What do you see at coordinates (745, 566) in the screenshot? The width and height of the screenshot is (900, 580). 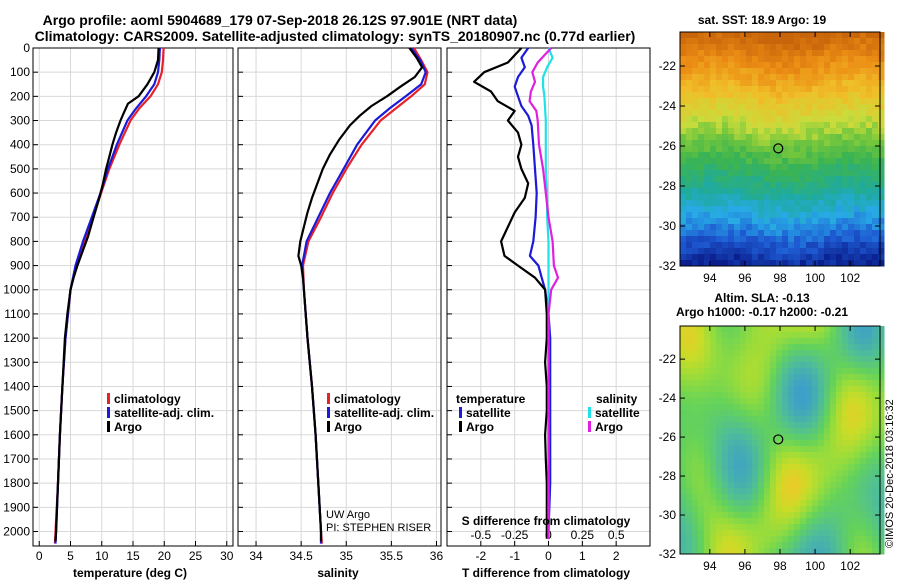 I see `map-x-tick-label: 96` at bounding box center [745, 566].